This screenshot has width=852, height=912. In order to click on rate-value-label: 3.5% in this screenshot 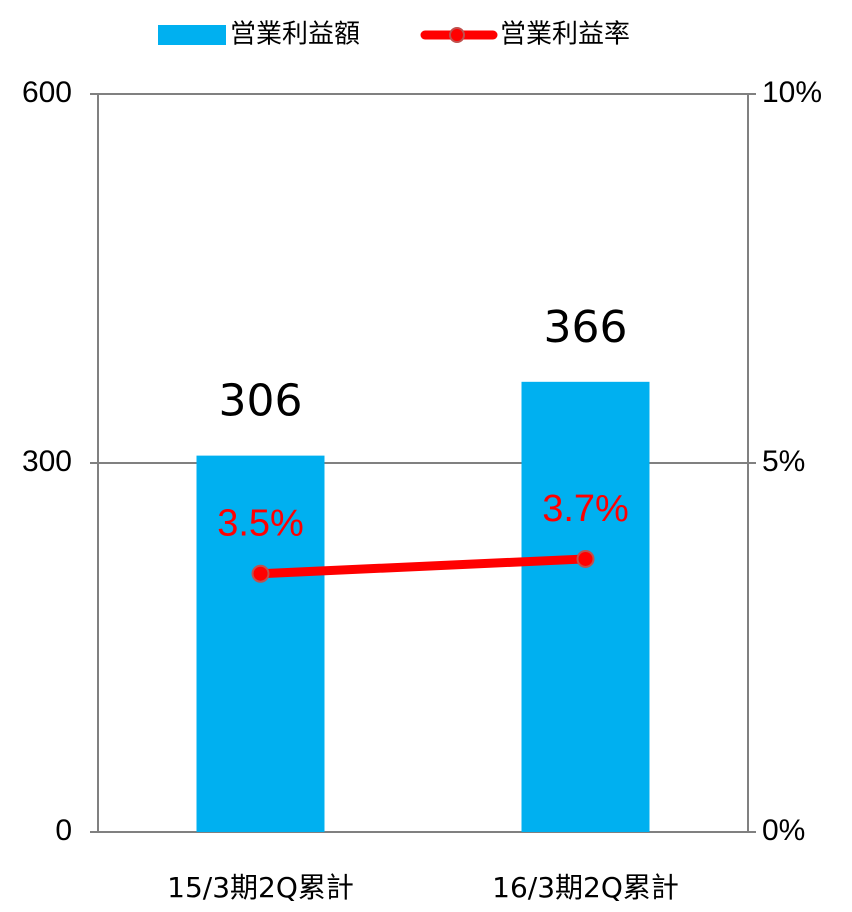, I will do `click(260, 524)`.